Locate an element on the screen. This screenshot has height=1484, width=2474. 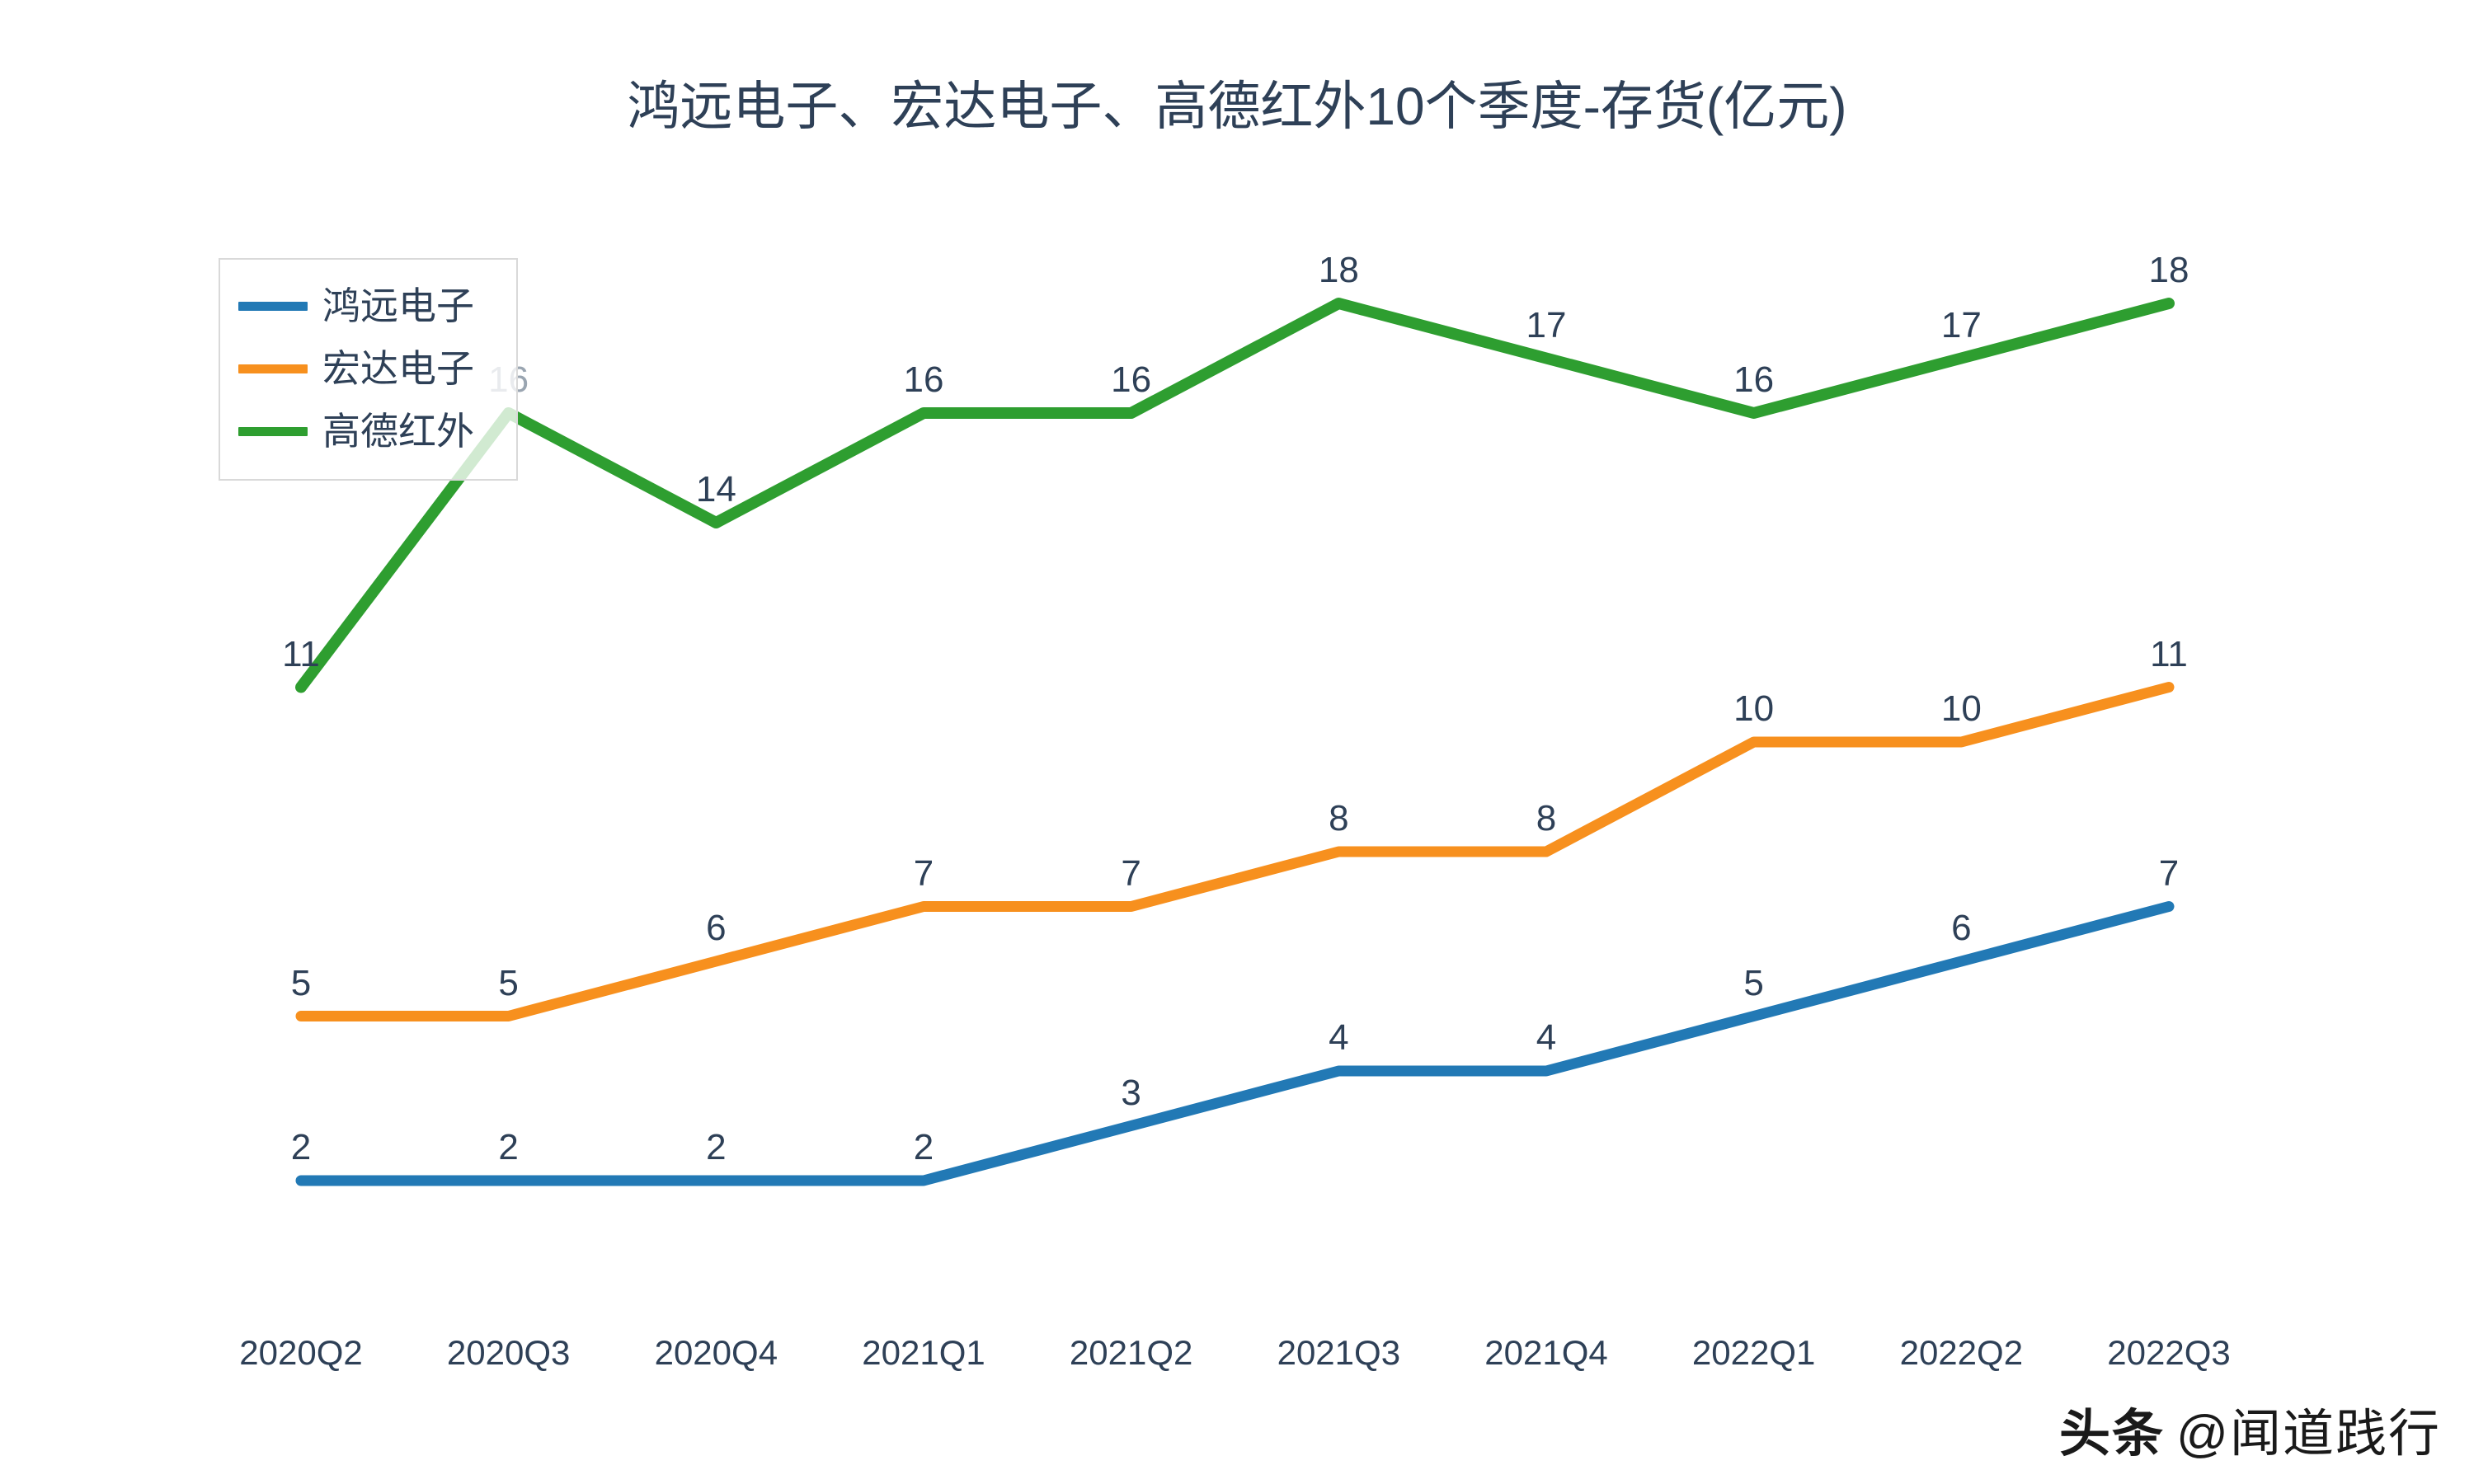
data-label-s0-p1: 2 is located at coordinates (508, 1147).